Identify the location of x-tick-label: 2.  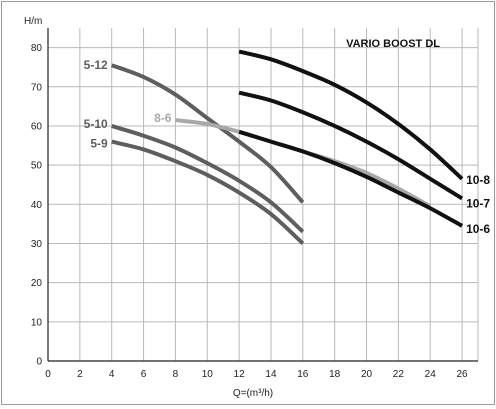
(80, 374).